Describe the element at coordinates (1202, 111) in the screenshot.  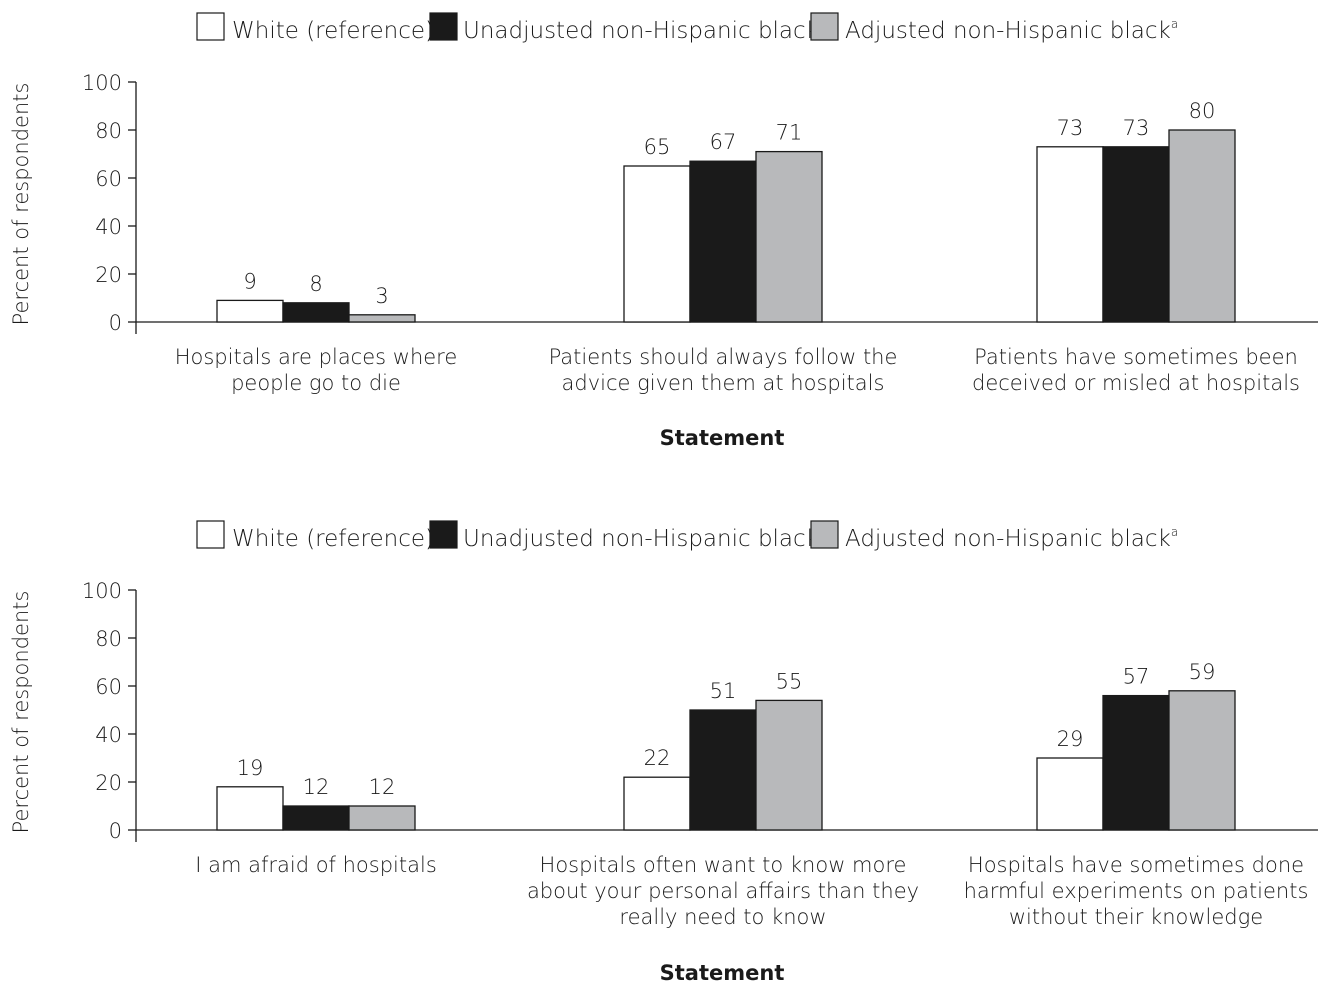
I see `data-label-3-series-3: 80` at that location.